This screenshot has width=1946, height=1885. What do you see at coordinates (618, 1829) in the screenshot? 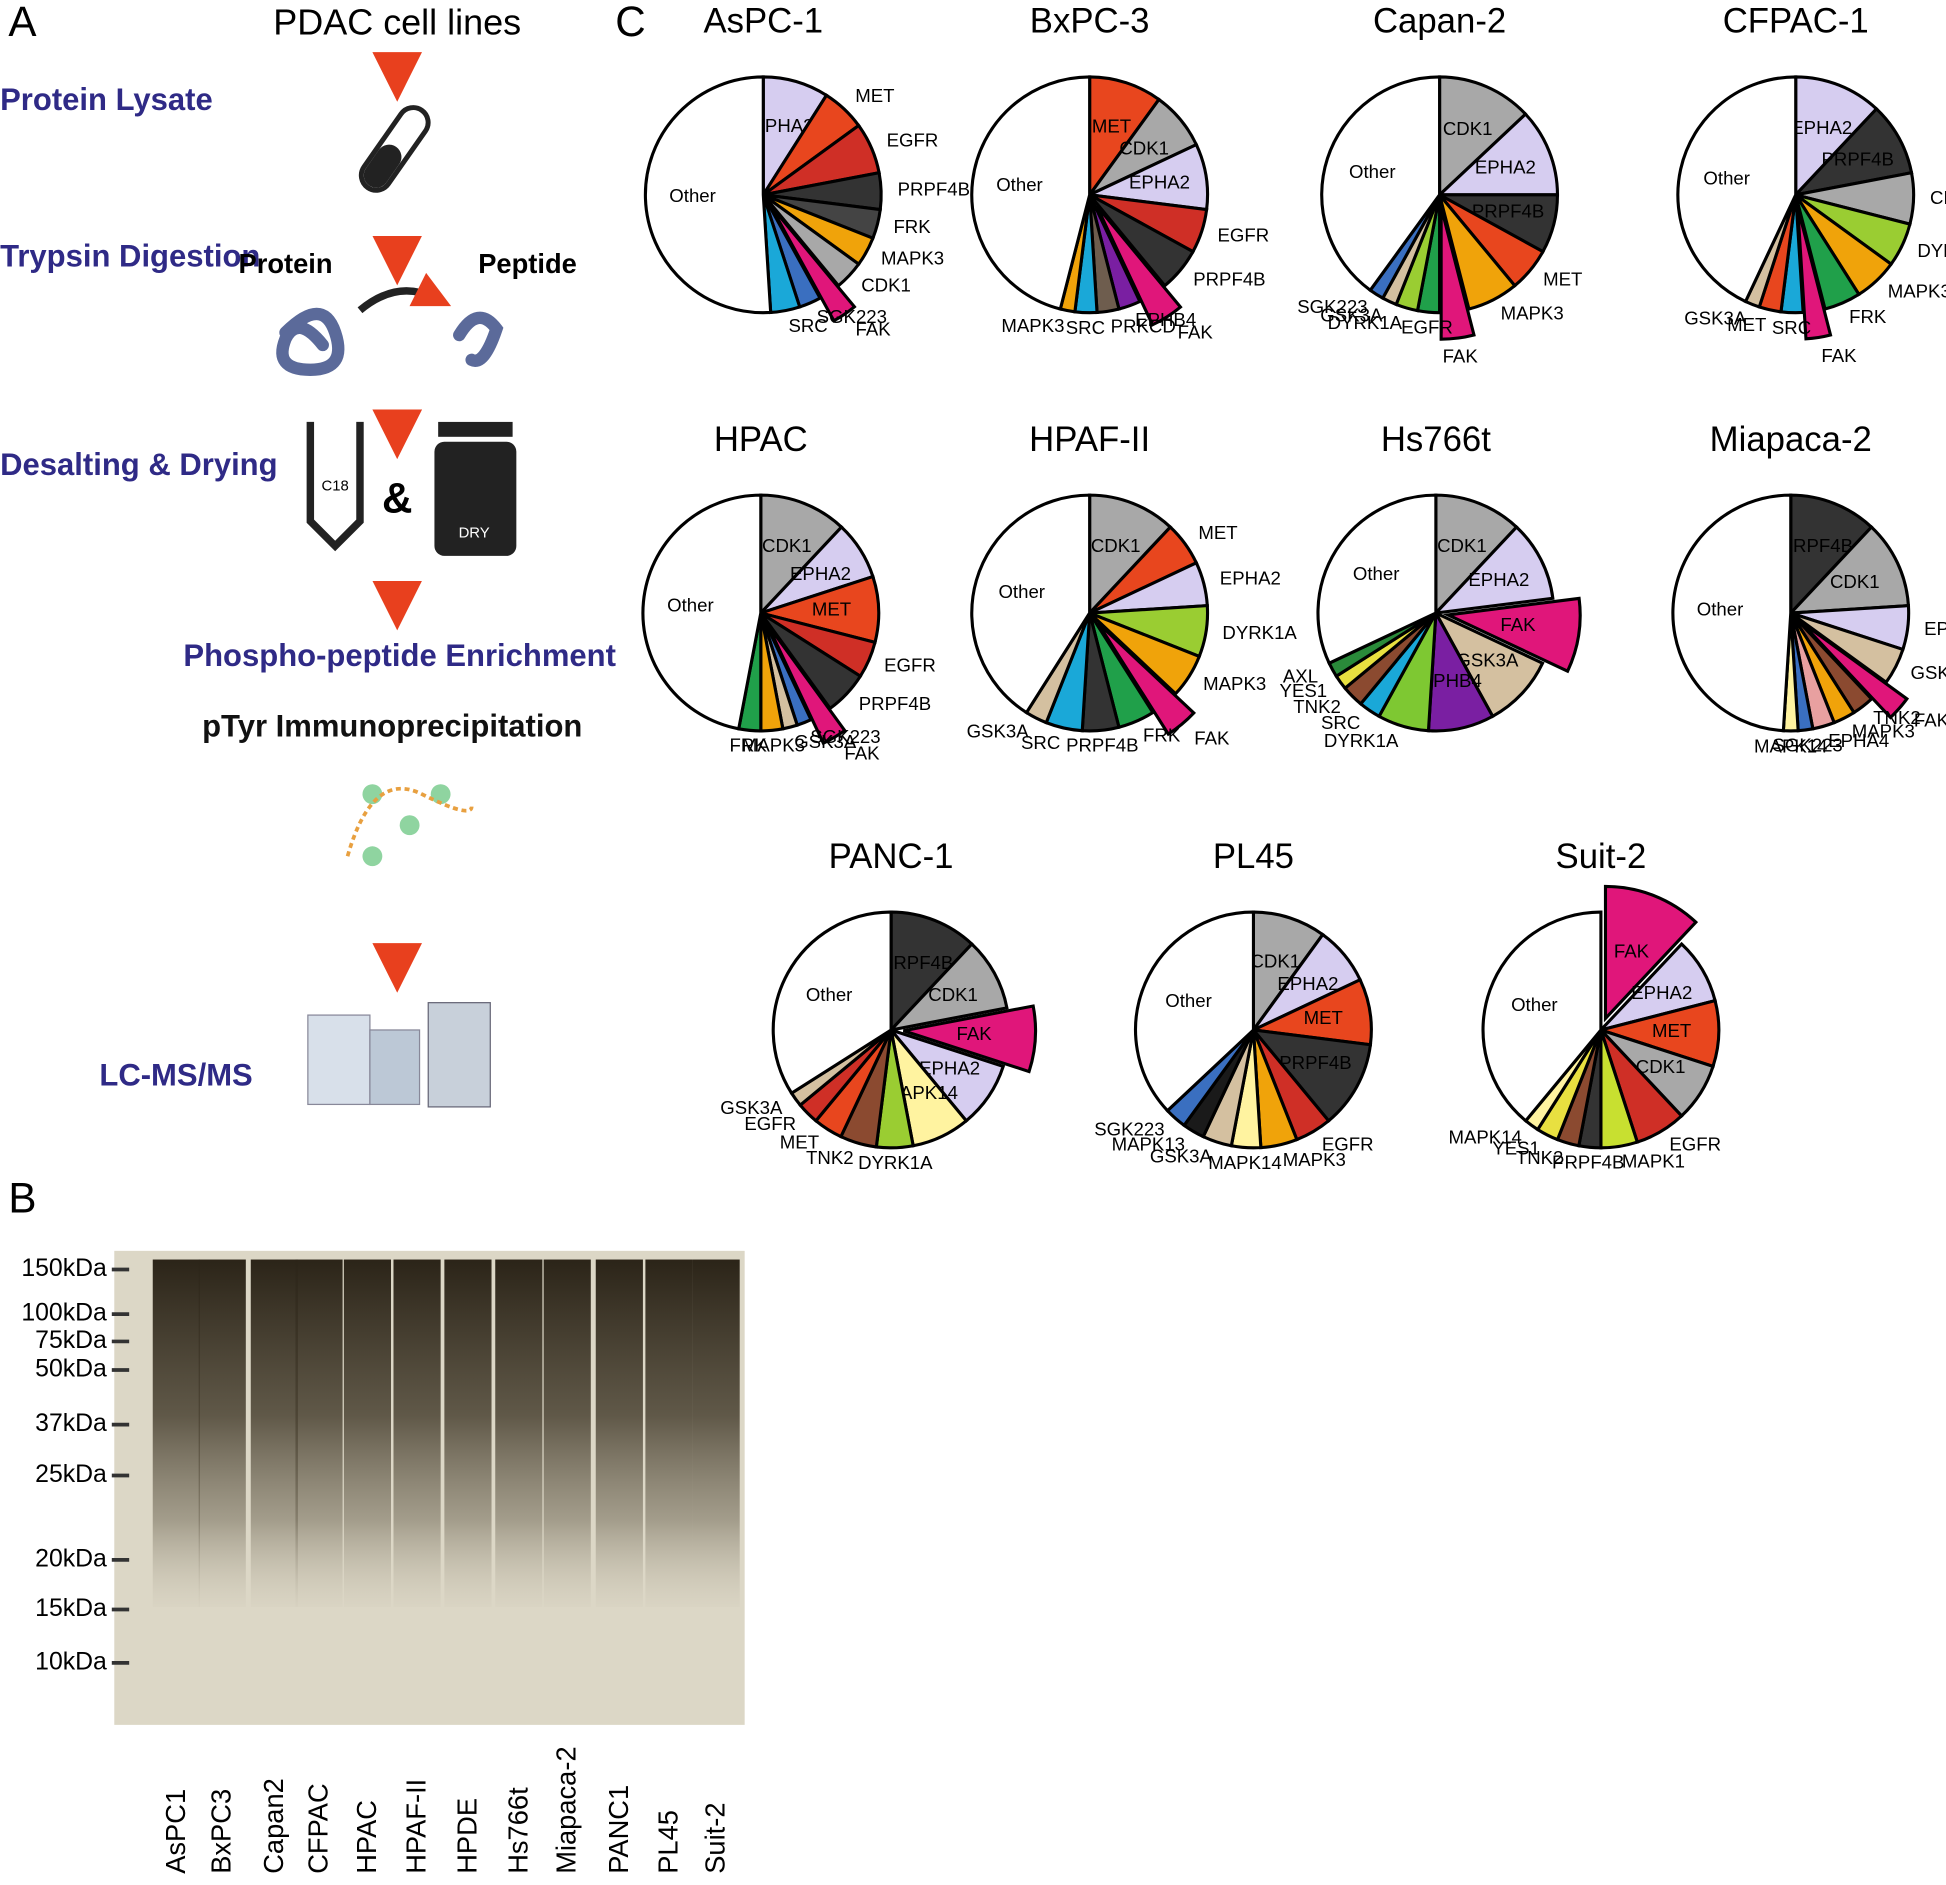
I see `lane-label: PANC1` at bounding box center [618, 1829].